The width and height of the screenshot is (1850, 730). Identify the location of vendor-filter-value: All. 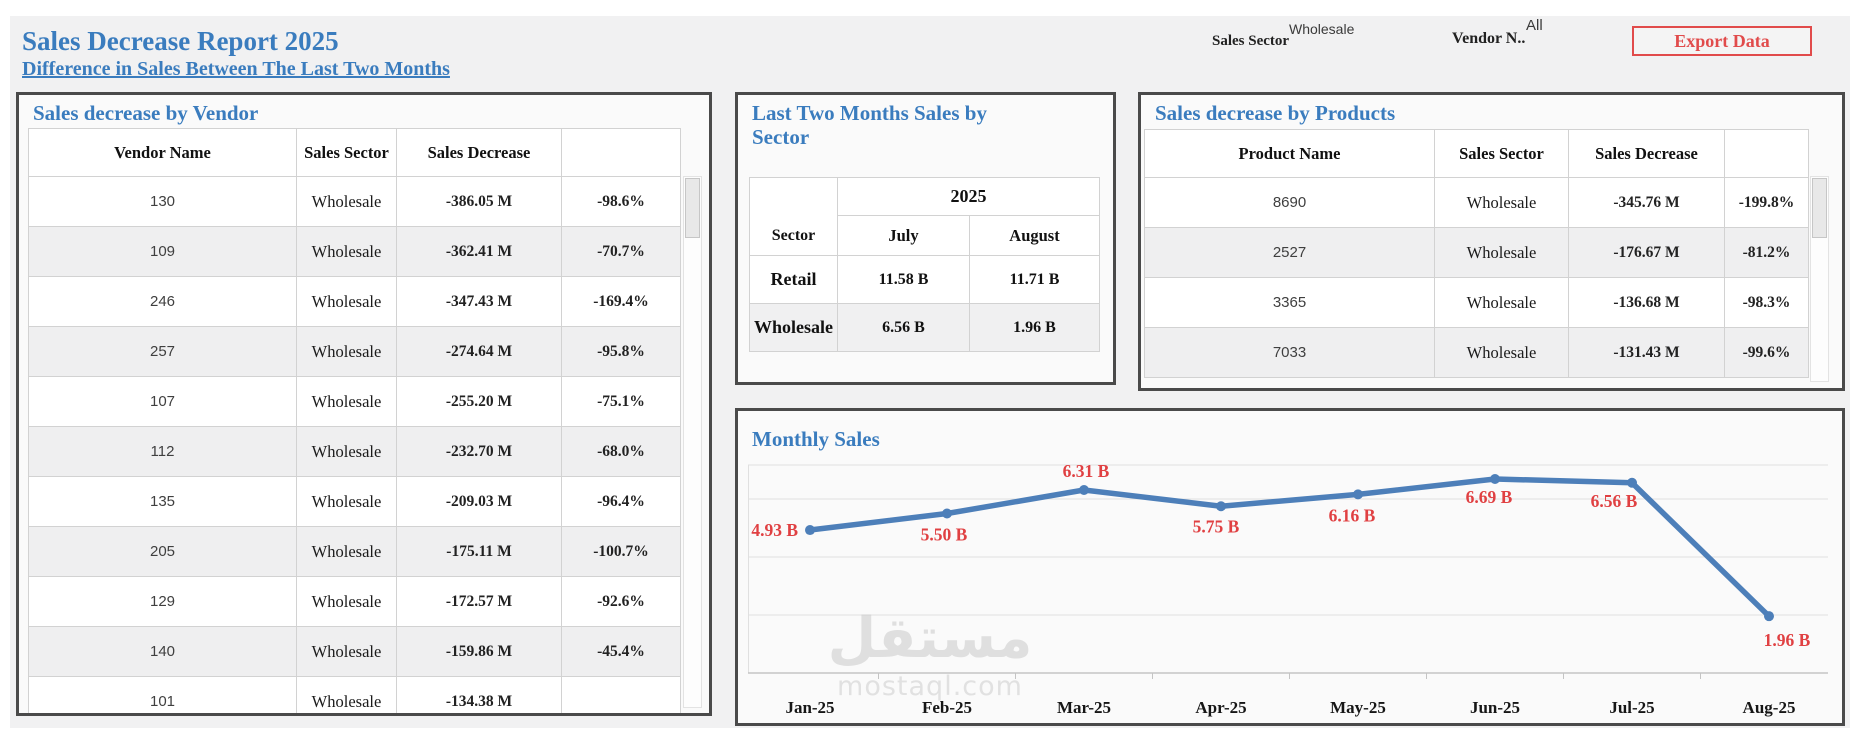
(1534, 25).